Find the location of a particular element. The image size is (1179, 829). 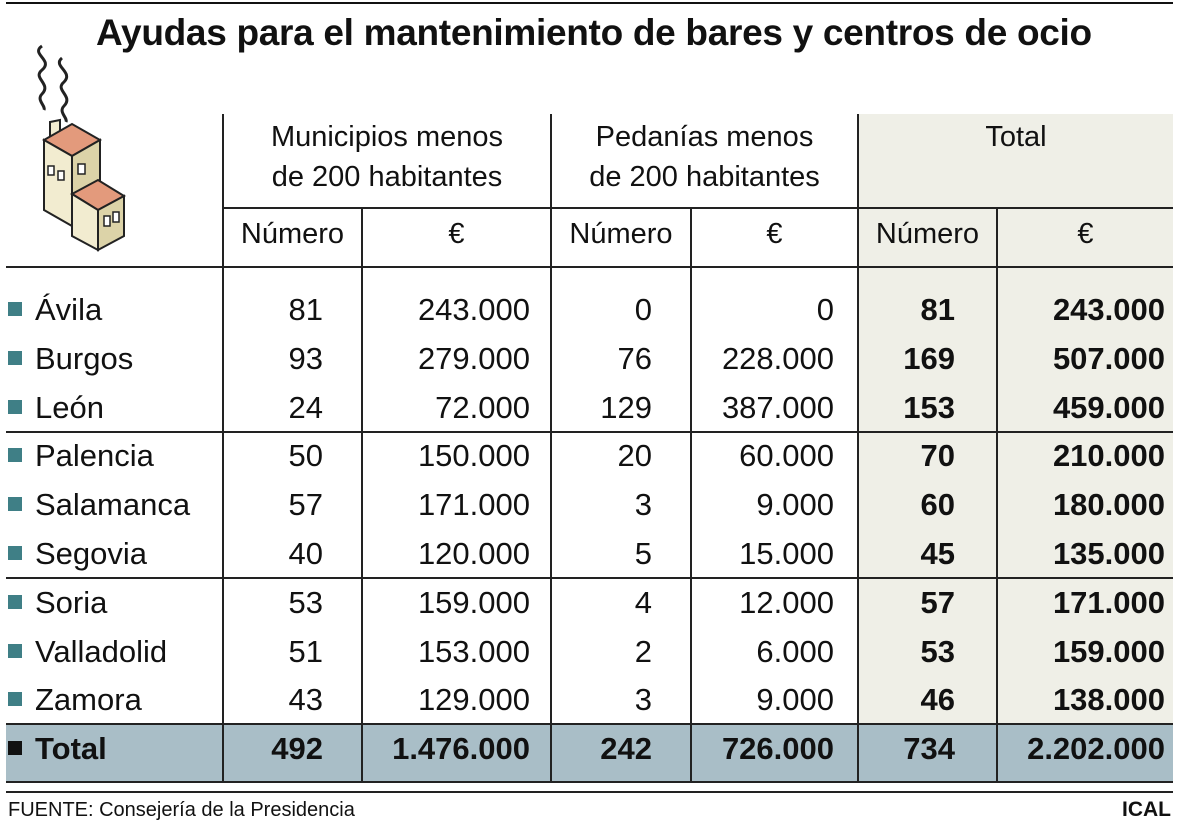

table-cell: 169 is located at coordinates (929, 358).